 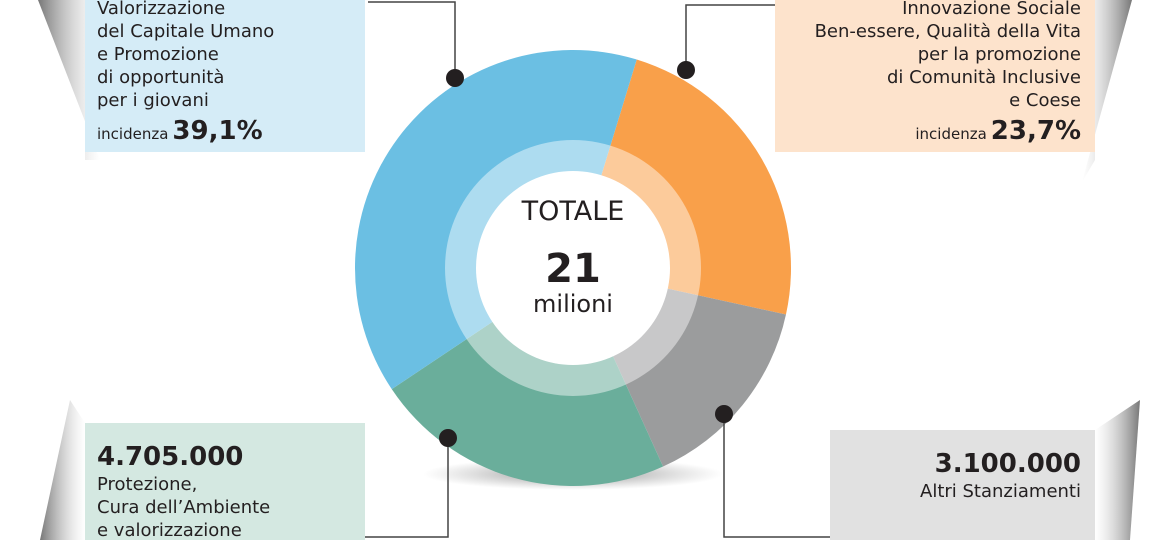 I want to click on value-label: 39,1%, so click(x=217, y=131).